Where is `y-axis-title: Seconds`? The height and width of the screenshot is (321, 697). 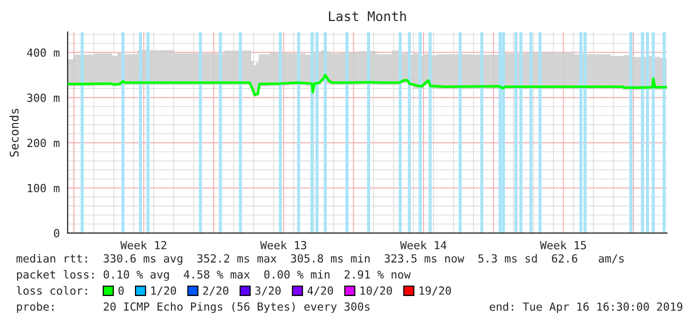
y-axis-title: Seconds is located at coordinates (14, 132).